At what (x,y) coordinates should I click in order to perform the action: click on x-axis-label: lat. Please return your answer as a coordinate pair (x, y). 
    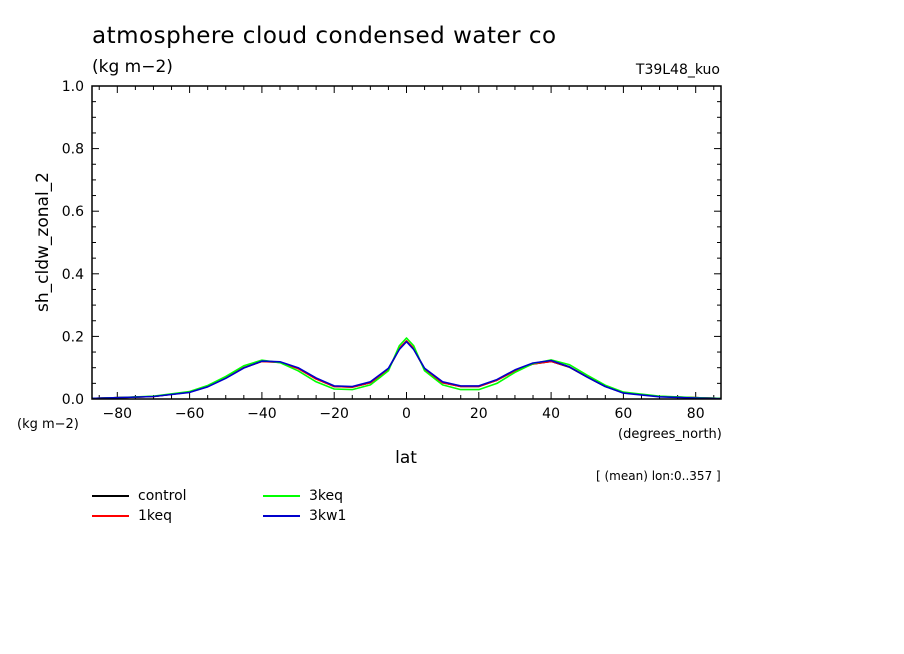
    Looking at the image, I should click on (406, 458).